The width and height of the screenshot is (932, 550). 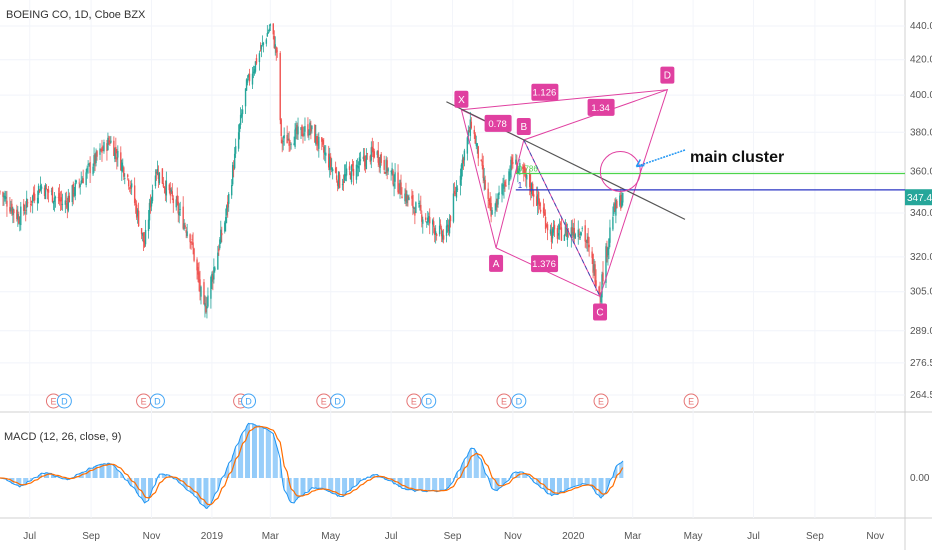 What do you see at coordinates (528, 169) in the screenshot?
I see `level-label: 0.786` at bounding box center [528, 169].